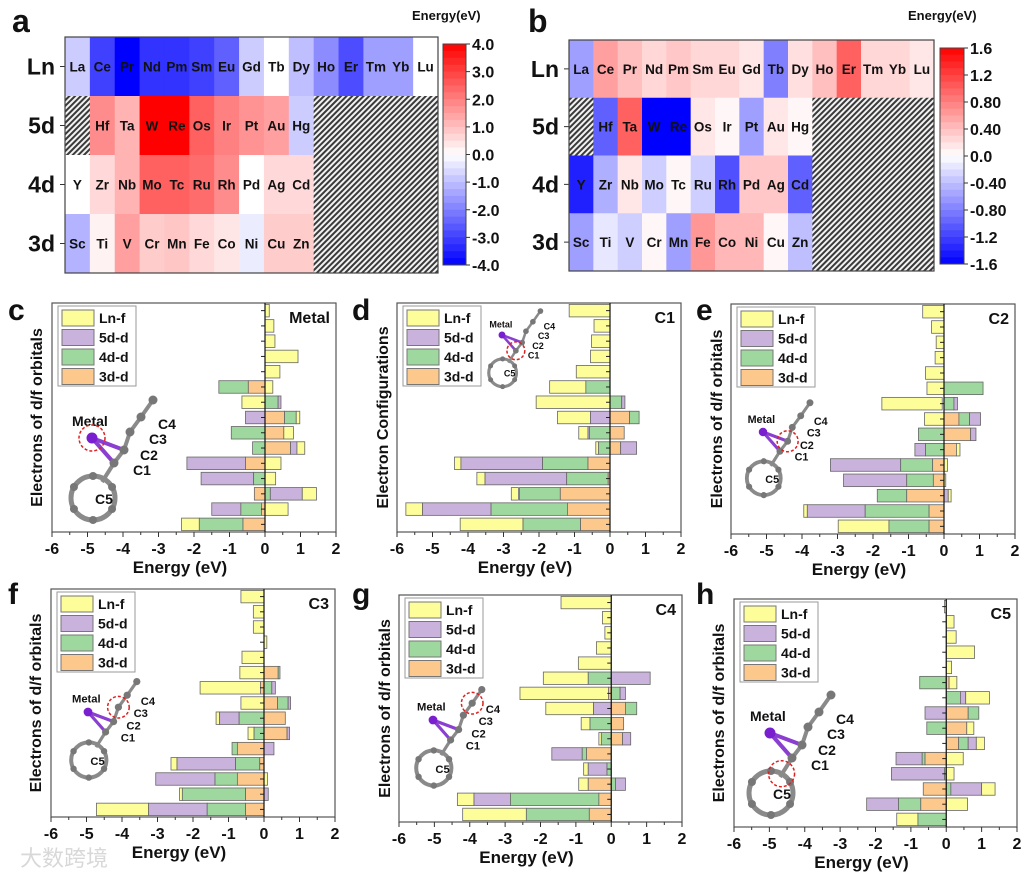 Image resolution: width=1028 pixels, height=878 pixels. Describe the element at coordinates (630, 184) in the screenshot. I see `element-label: Nb` at that location.